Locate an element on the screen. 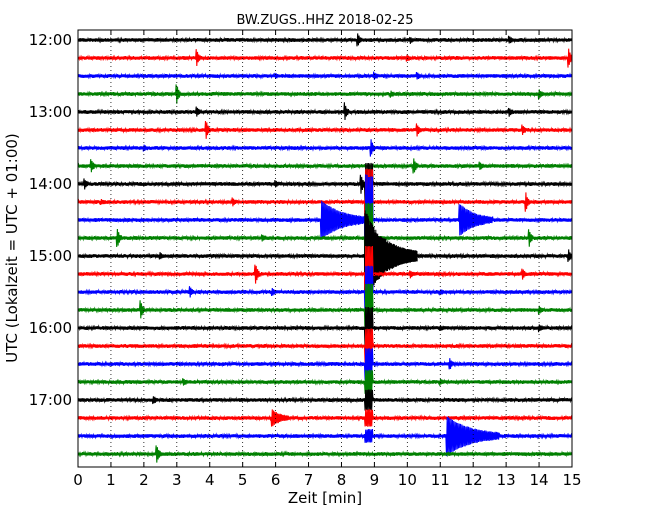  y-axis-label: UTC (Lokalzeit = UTC + 01:00) is located at coordinates (12, 248).